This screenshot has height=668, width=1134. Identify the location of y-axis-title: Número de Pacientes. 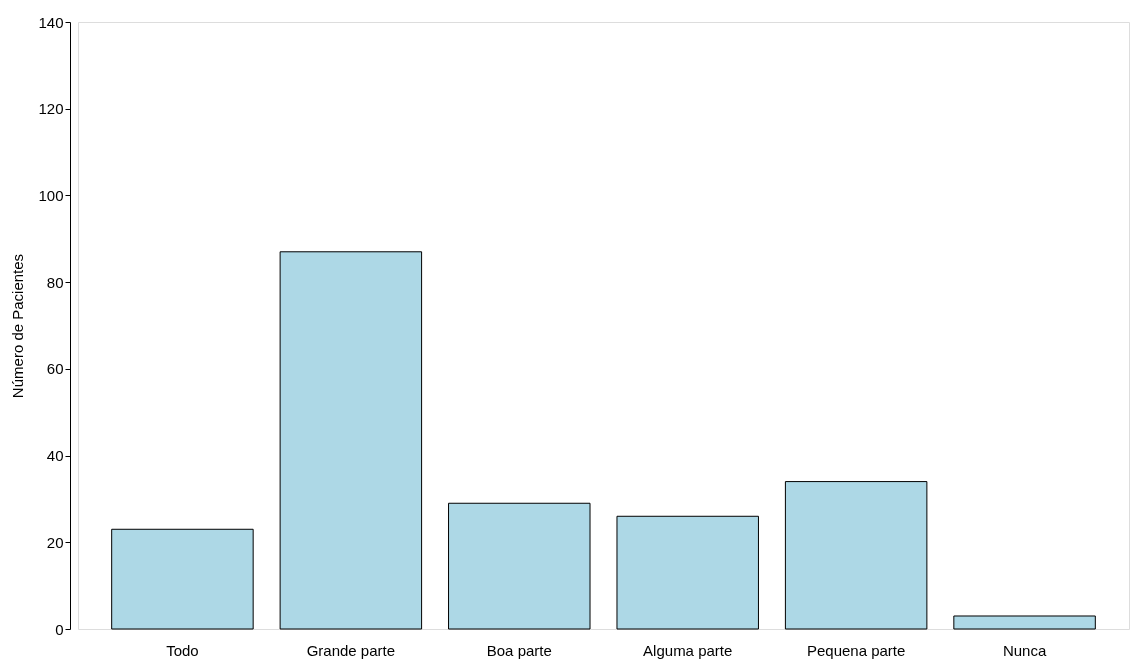
(18, 326).